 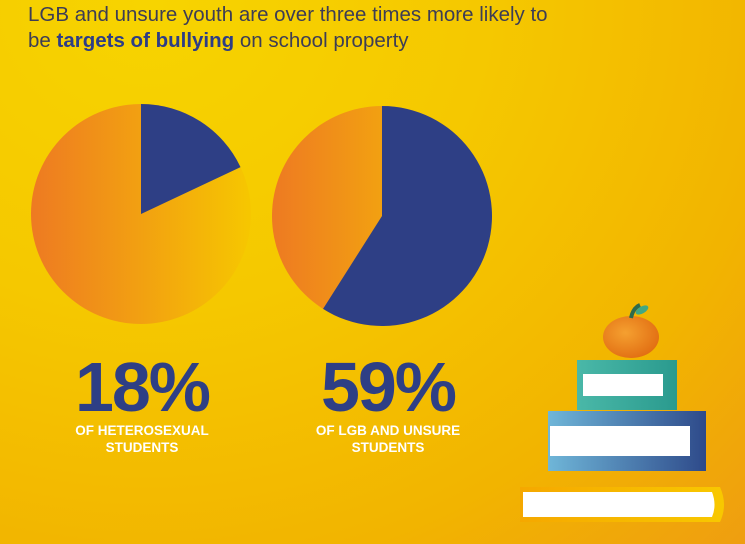 What do you see at coordinates (388, 387) in the screenshot?
I see `stat-value-lgb-unsure: 59%` at bounding box center [388, 387].